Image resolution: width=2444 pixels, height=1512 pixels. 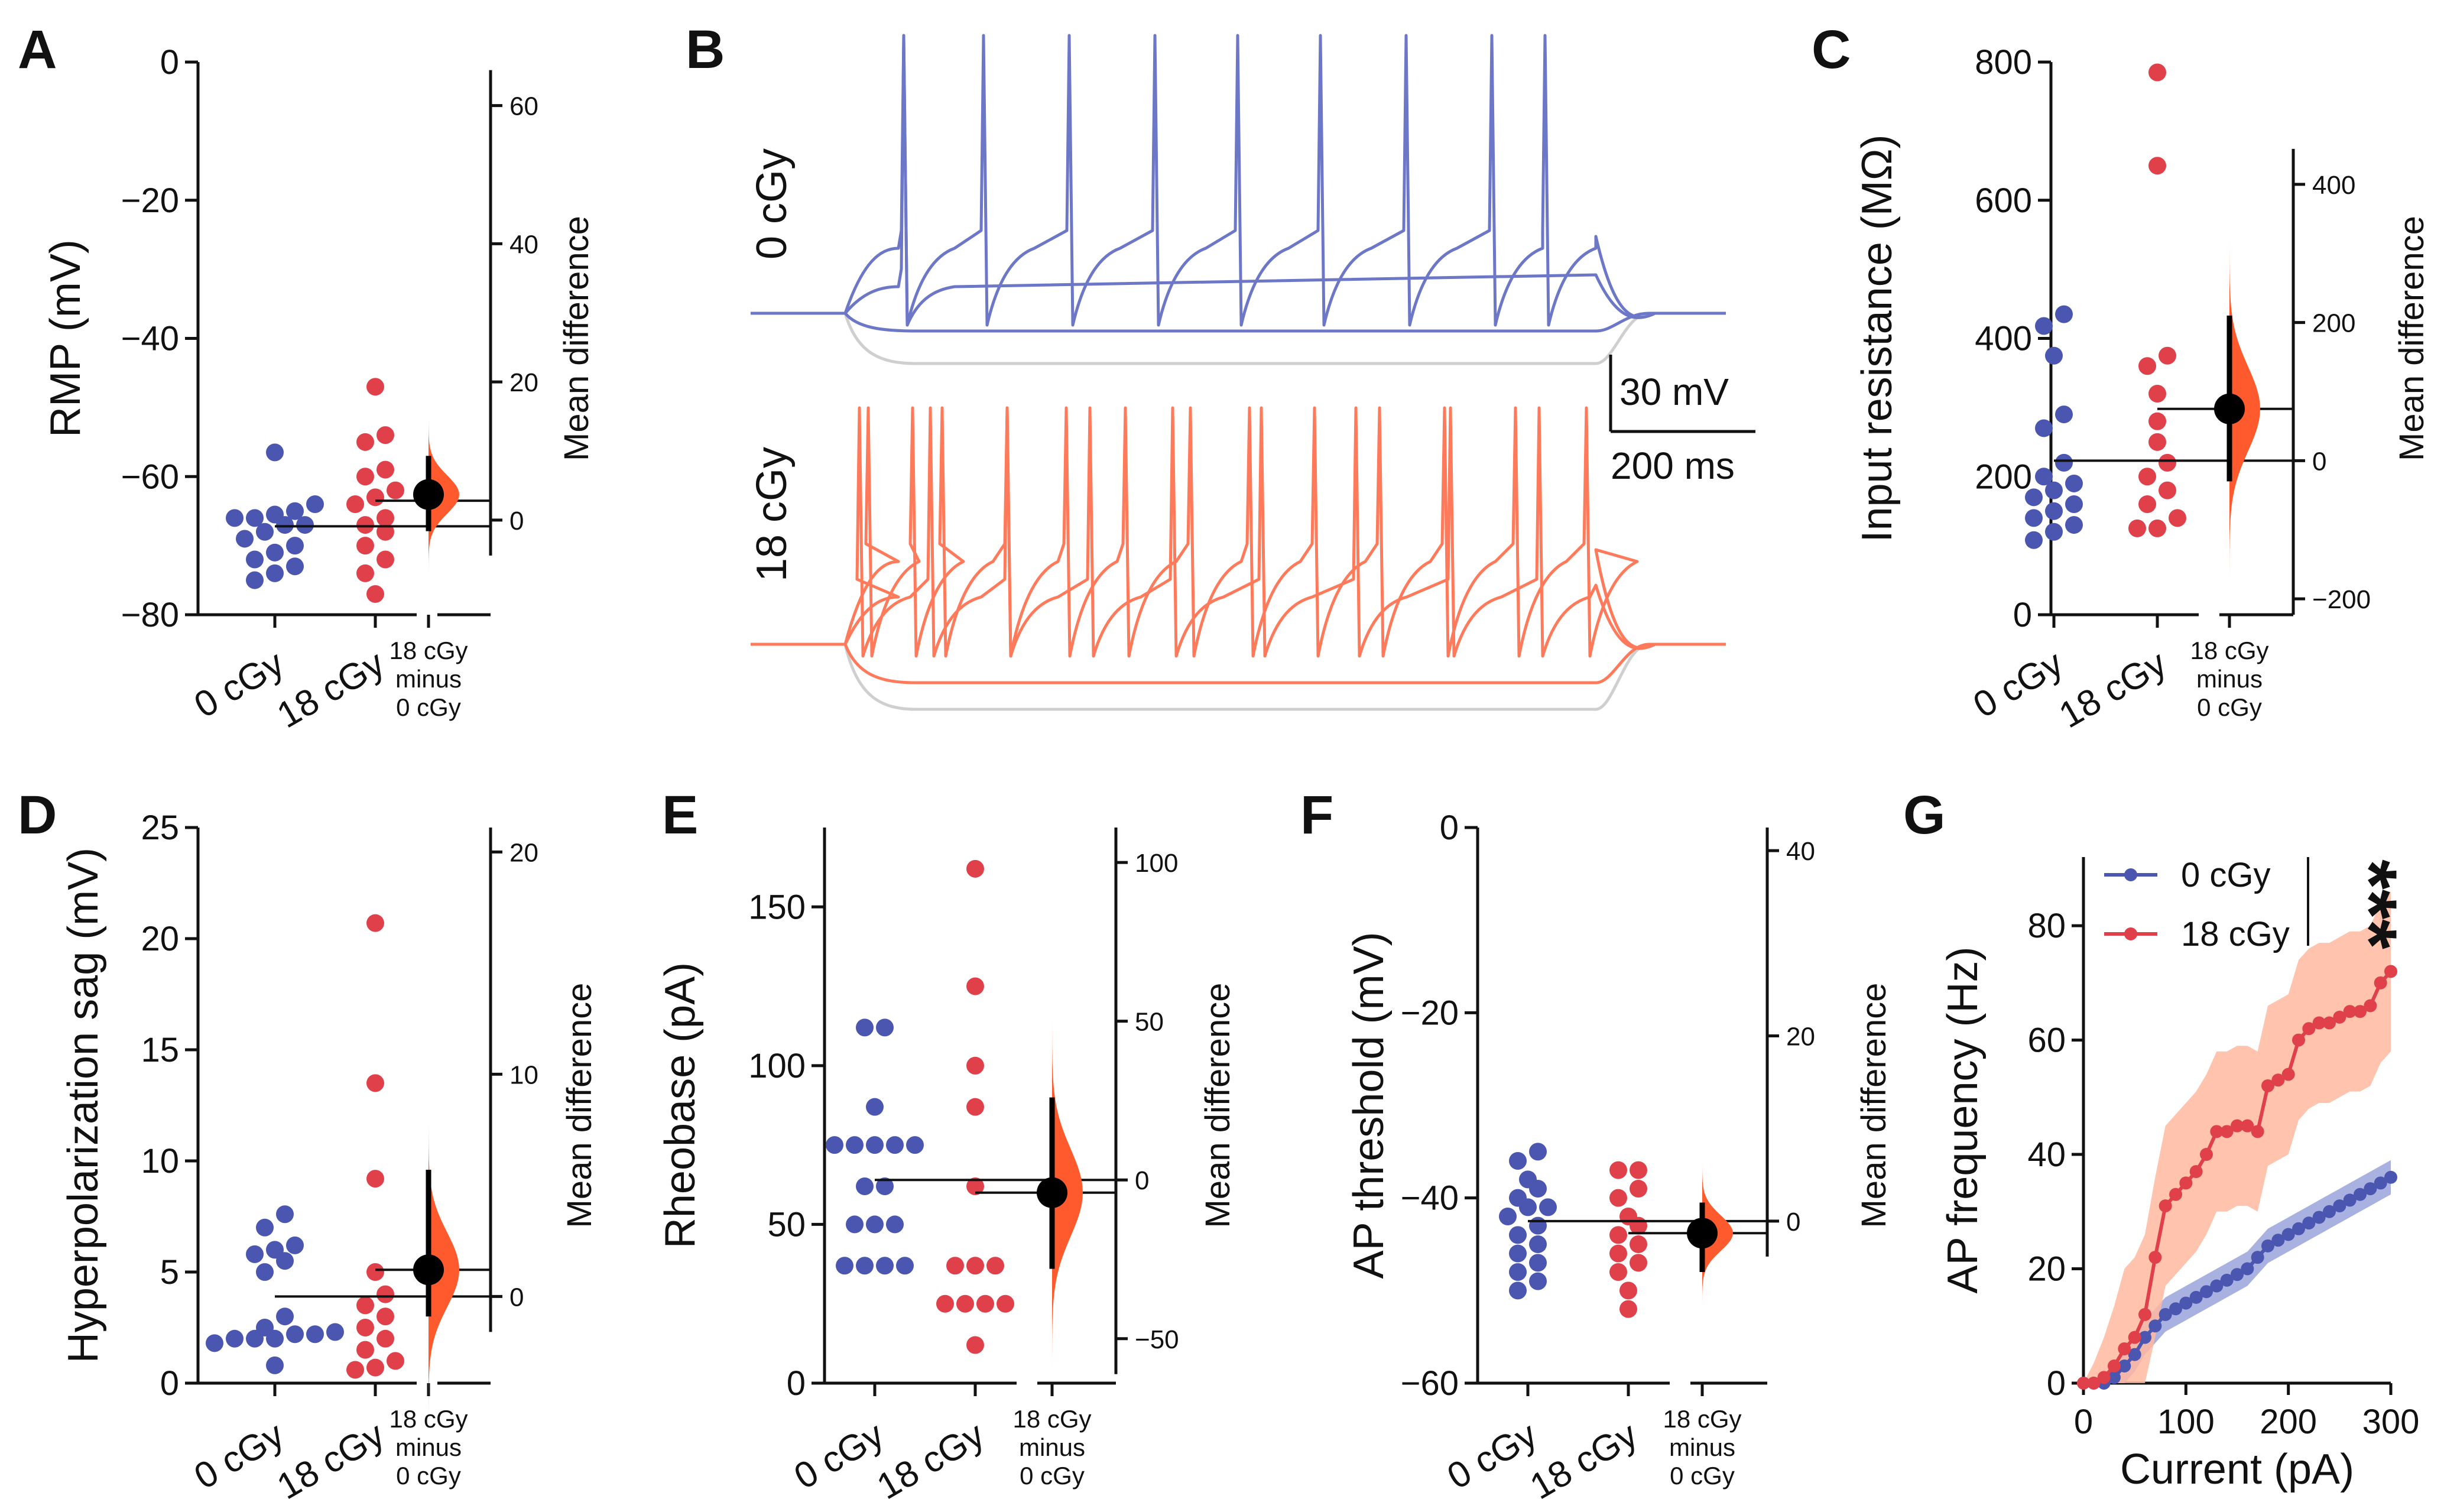 What do you see at coordinates (2046, 1154) in the screenshot?
I see `y-tick-label: 40` at bounding box center [2046, 1154].